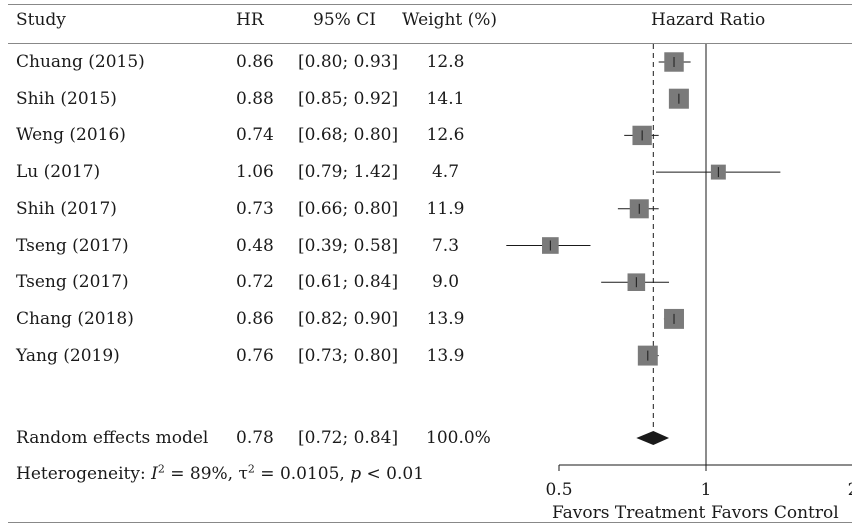 Image resolution: width=852 pixels, height=526 pixels. What do you see at coordinates (430, 522) in the screenshot?
I see `bottom-rule` at bounding box center [430, 522].